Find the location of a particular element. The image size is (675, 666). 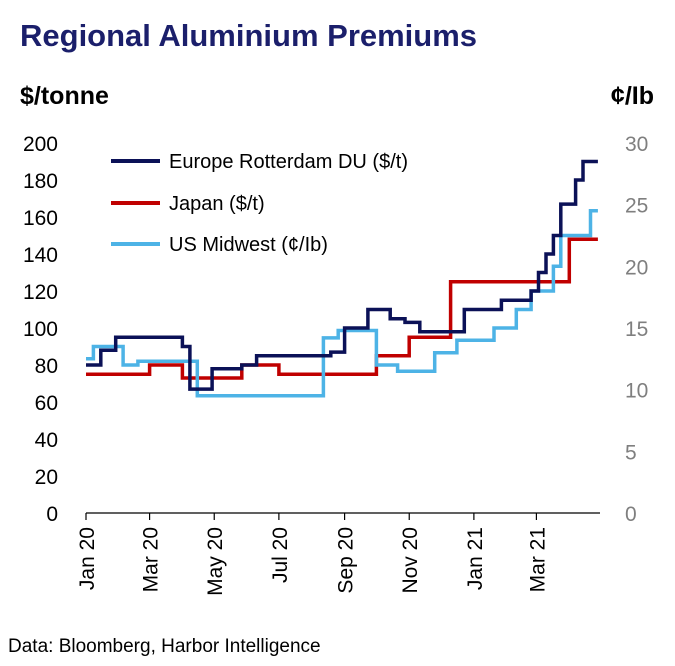

y-left-tick-label: 80 is located at coordinates (46, 366).